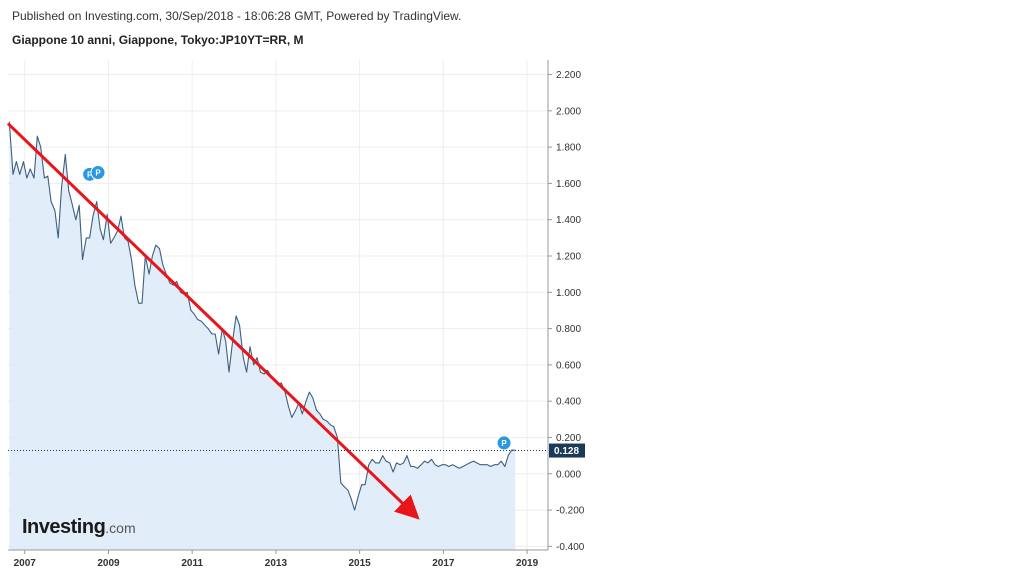  I want to click on x-tick-label: 2007, so click(25, 563).